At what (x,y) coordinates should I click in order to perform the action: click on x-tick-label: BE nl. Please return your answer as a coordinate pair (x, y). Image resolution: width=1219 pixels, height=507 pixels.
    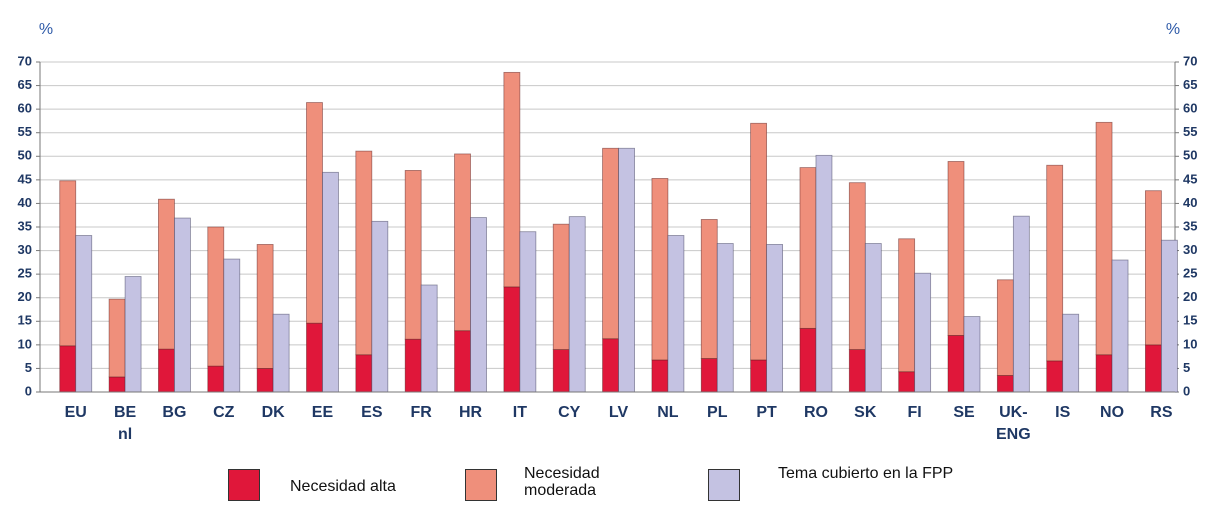
    Looking at the image, I should click on (125, 423).